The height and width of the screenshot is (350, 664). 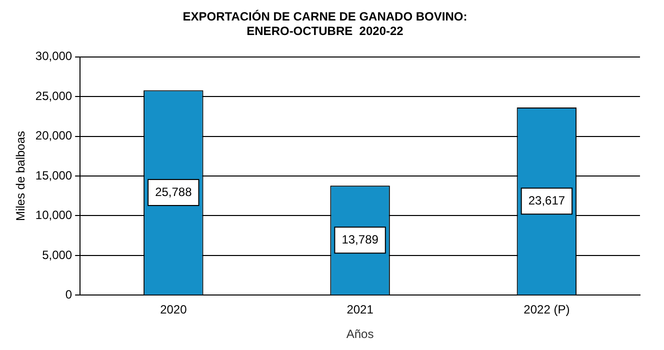 I want to click on data-label: 13,789, so click(x=360, y=239).